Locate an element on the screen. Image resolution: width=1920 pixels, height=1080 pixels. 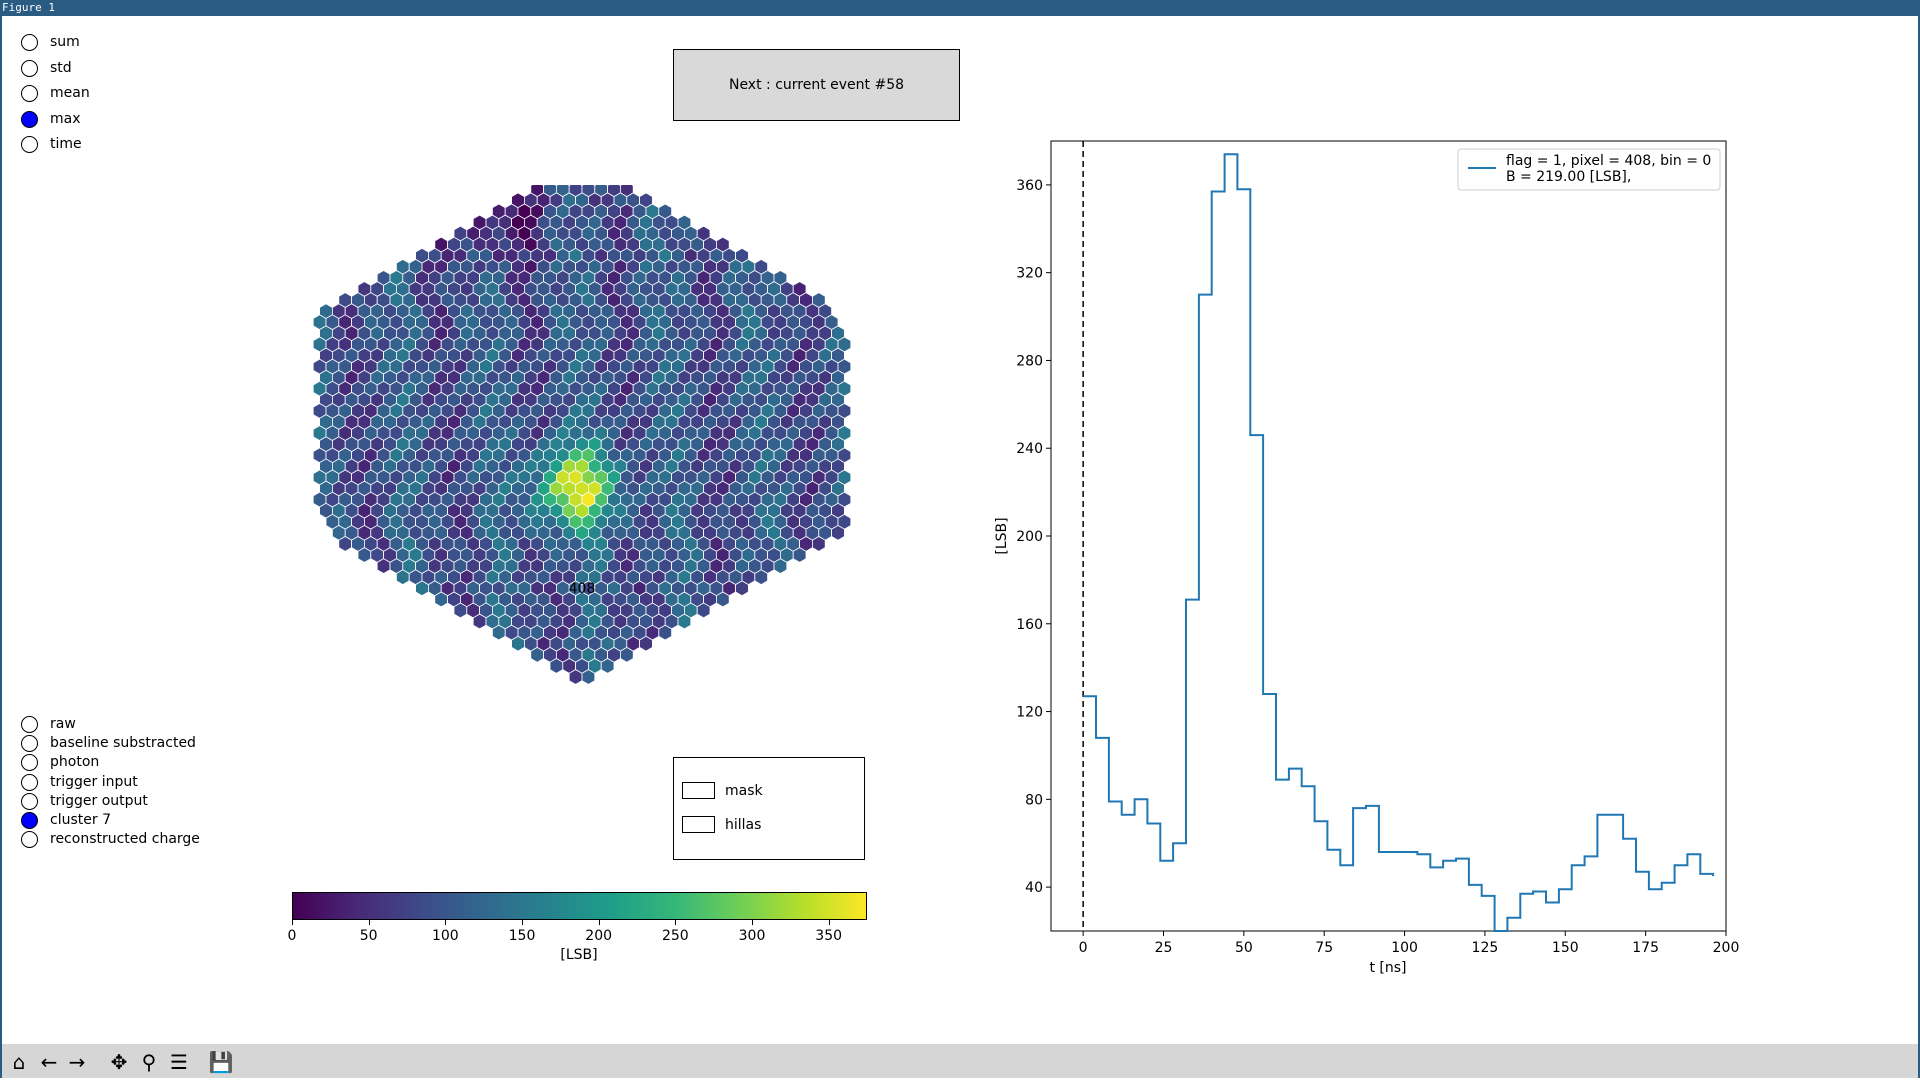
radio-time-label: time is located at coordinates (66, 144).